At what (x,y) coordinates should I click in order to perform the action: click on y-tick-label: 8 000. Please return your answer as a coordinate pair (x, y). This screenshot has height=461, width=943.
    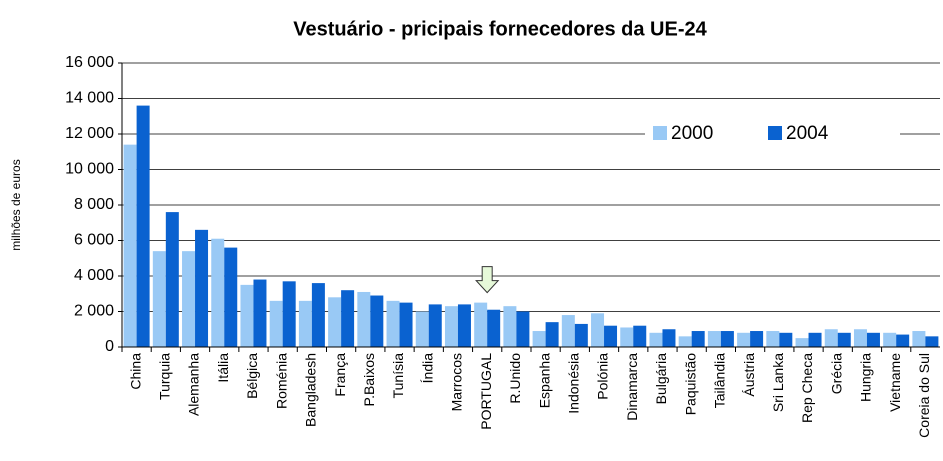
    Looking at the image, I should click on (94, 204).